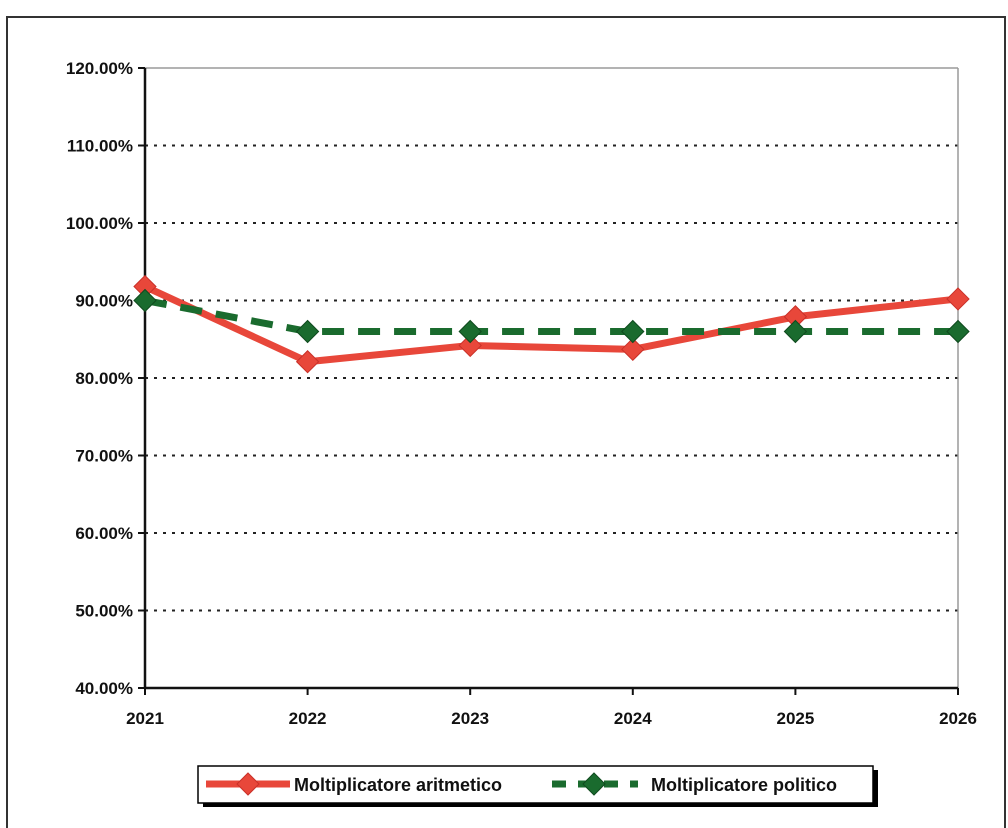 This screenshot has height=828, width=1008. I want to click on x-tick-label: 2025, so click(795, 718).